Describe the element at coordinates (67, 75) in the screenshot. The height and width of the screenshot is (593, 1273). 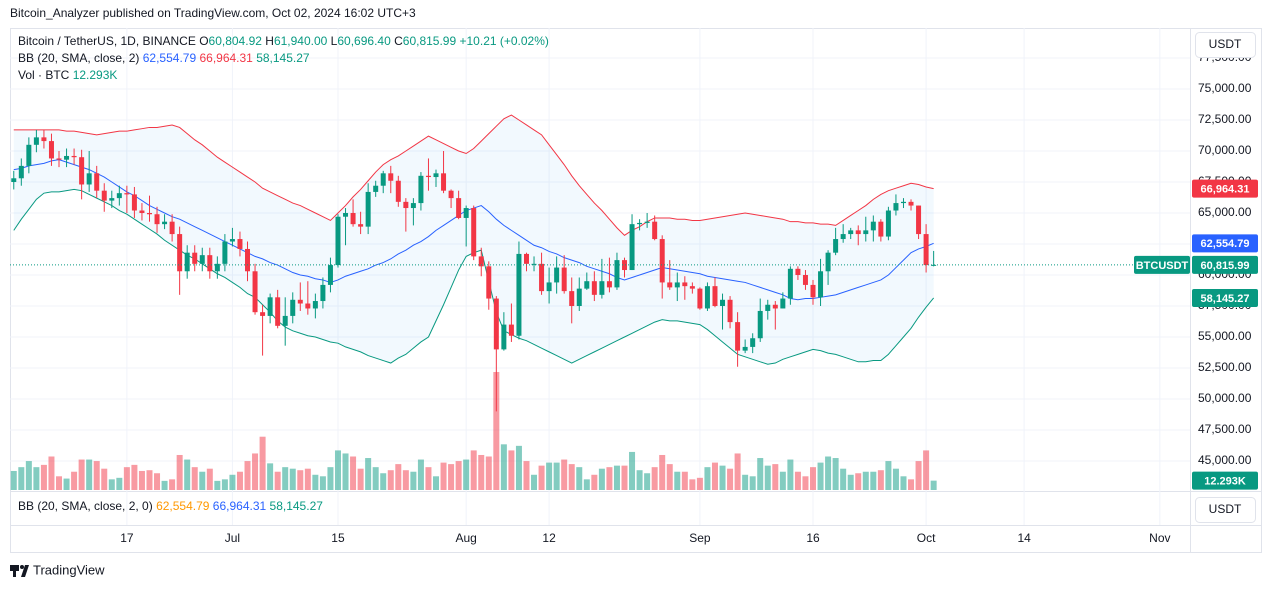
I see `legend-volume: Vol · BTC 12.293K` at that location.